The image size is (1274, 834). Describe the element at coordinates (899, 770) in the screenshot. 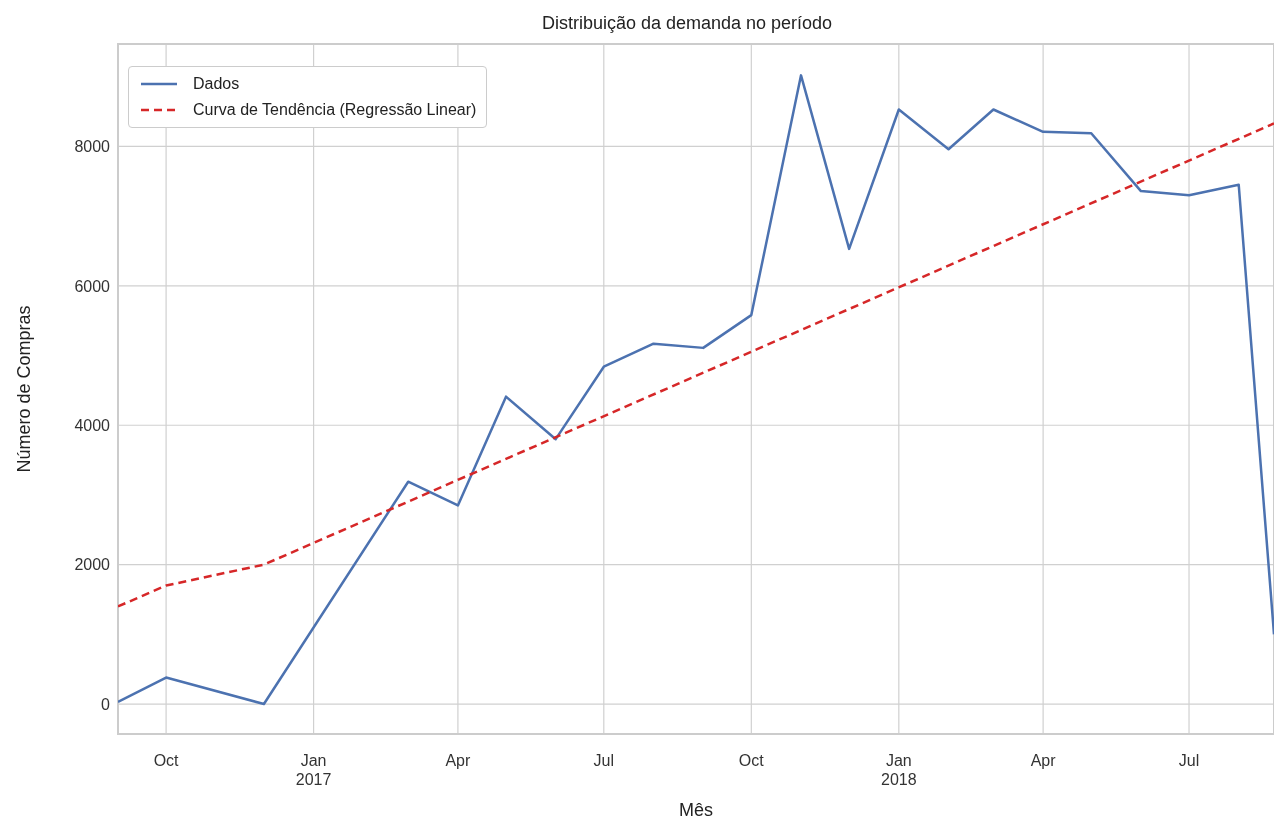

I see `x-tick-label: Jan 2018` at that location.